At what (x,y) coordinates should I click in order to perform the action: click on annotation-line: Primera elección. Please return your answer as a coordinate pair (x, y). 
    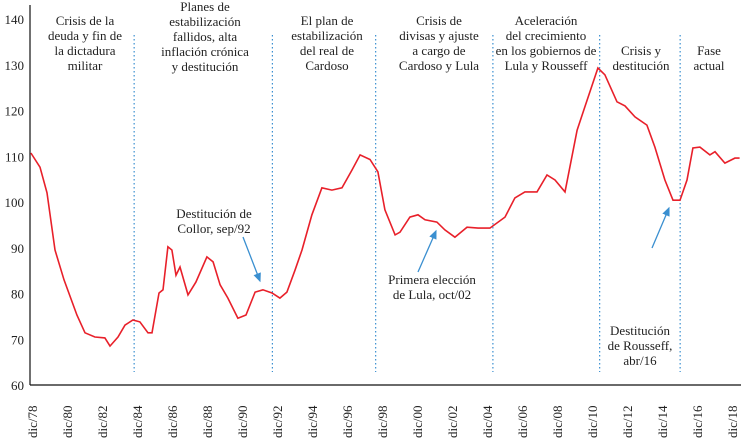
    Looking at the image, I should click on (432, 279).